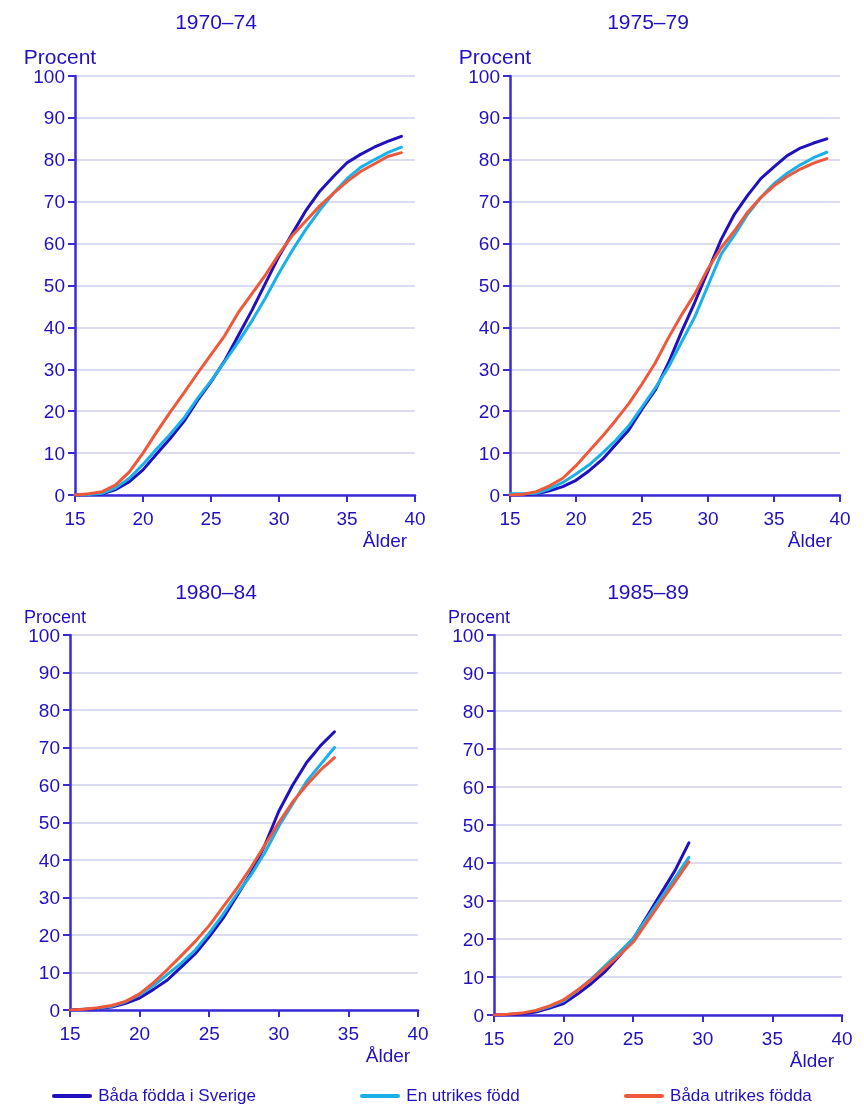 The image size is (864, 1110). What do you see at coordinates (216, 591) in the screenshot?
I see `chart-title: 1980–84` at bounding box center [216, 591].